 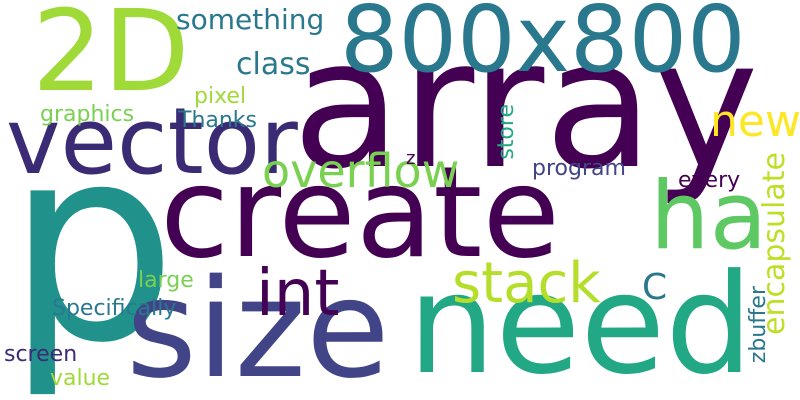 I want to click on word-C: C, so click(x=655, y=287).